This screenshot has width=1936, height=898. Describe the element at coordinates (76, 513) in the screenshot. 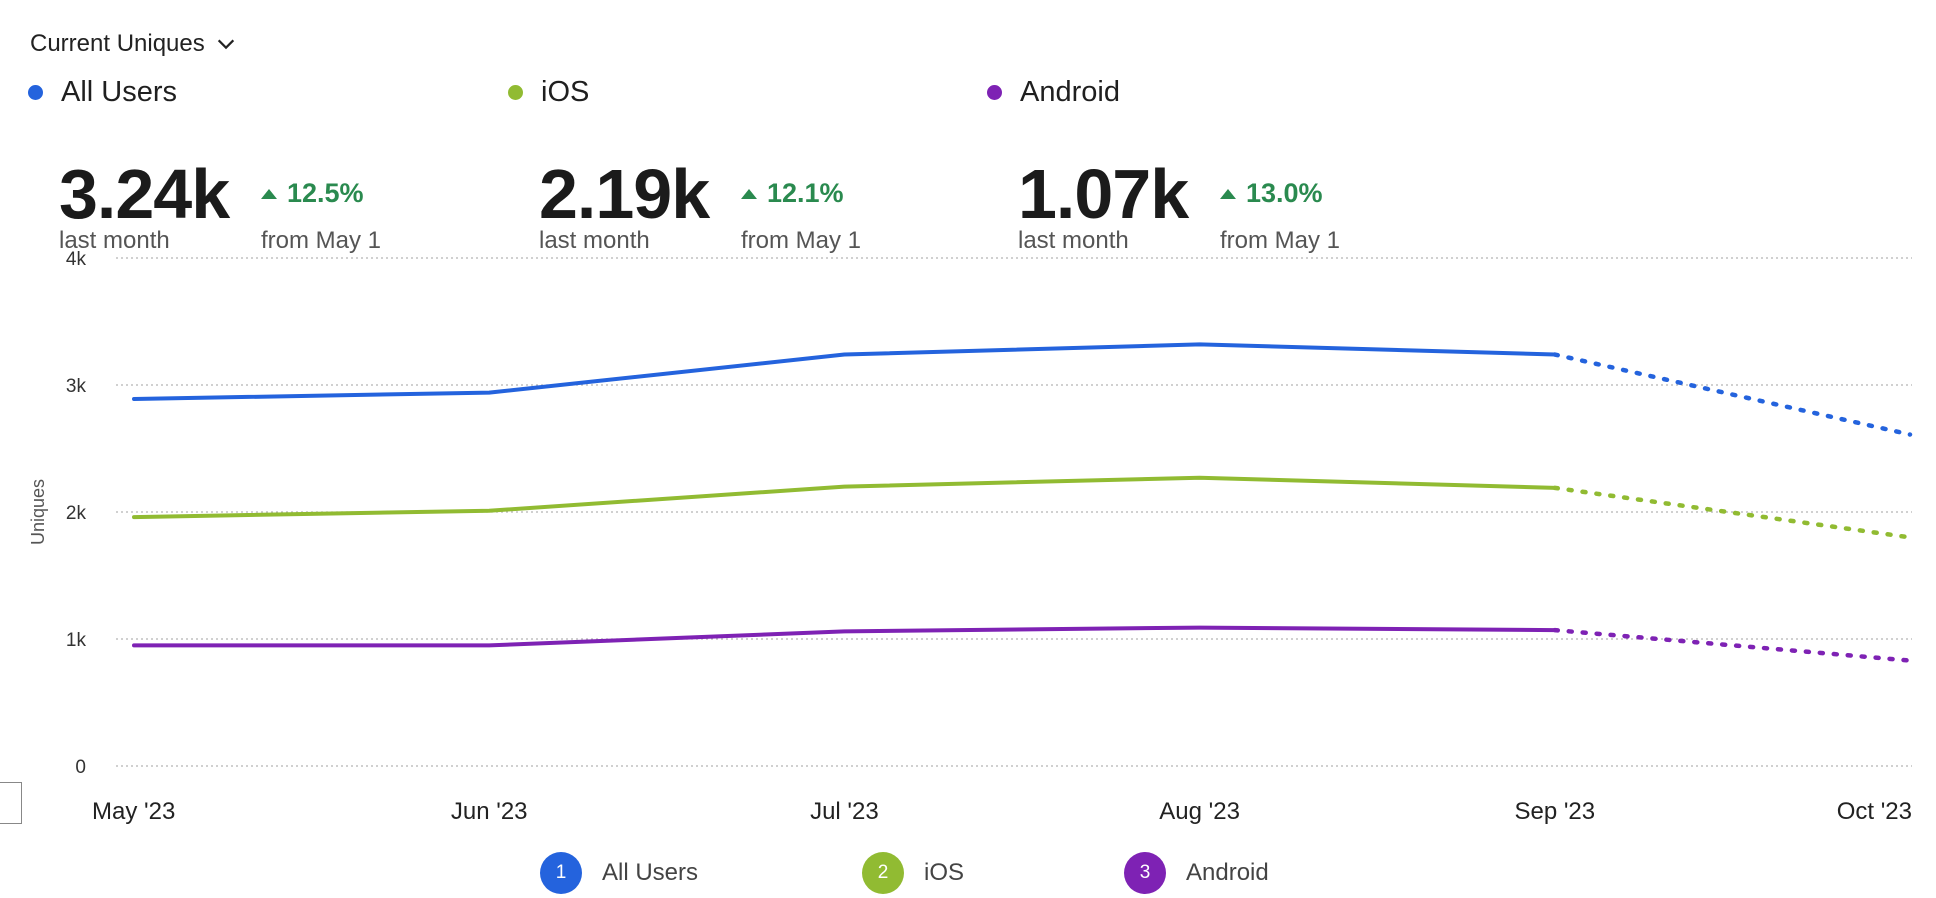

I see `y-tick-label: 2k` at that location.